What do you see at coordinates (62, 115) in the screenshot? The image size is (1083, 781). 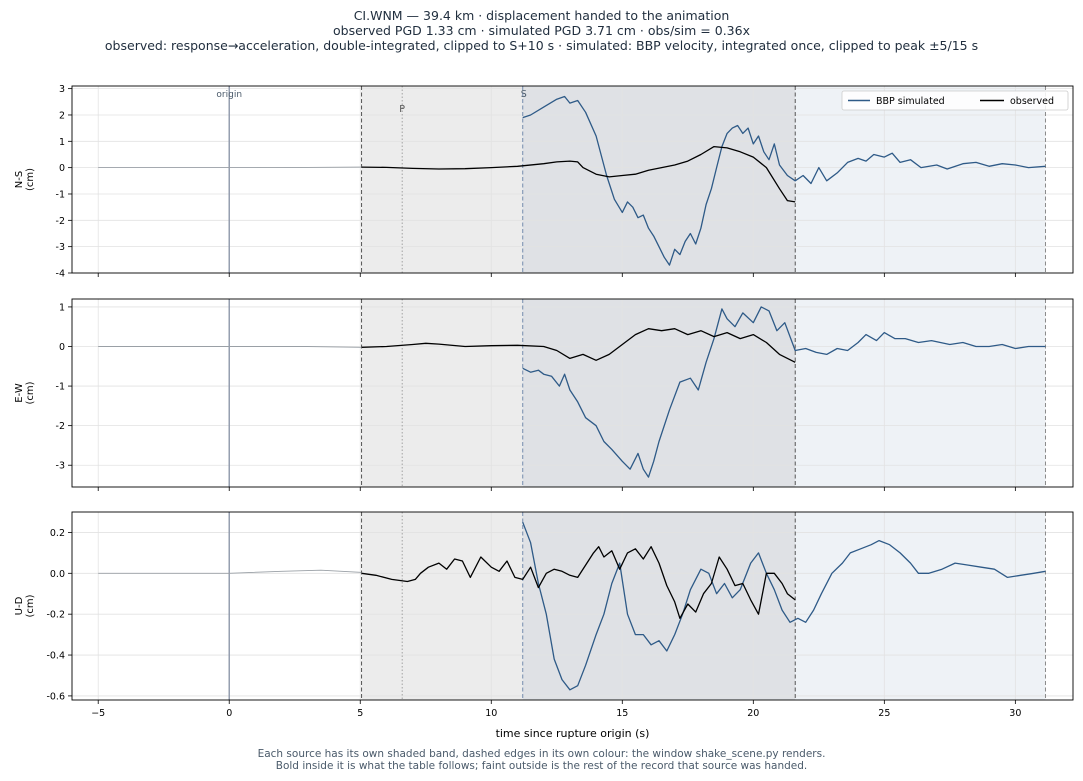 I see `y-tick-label: 2` at bounding box center [62, 115].